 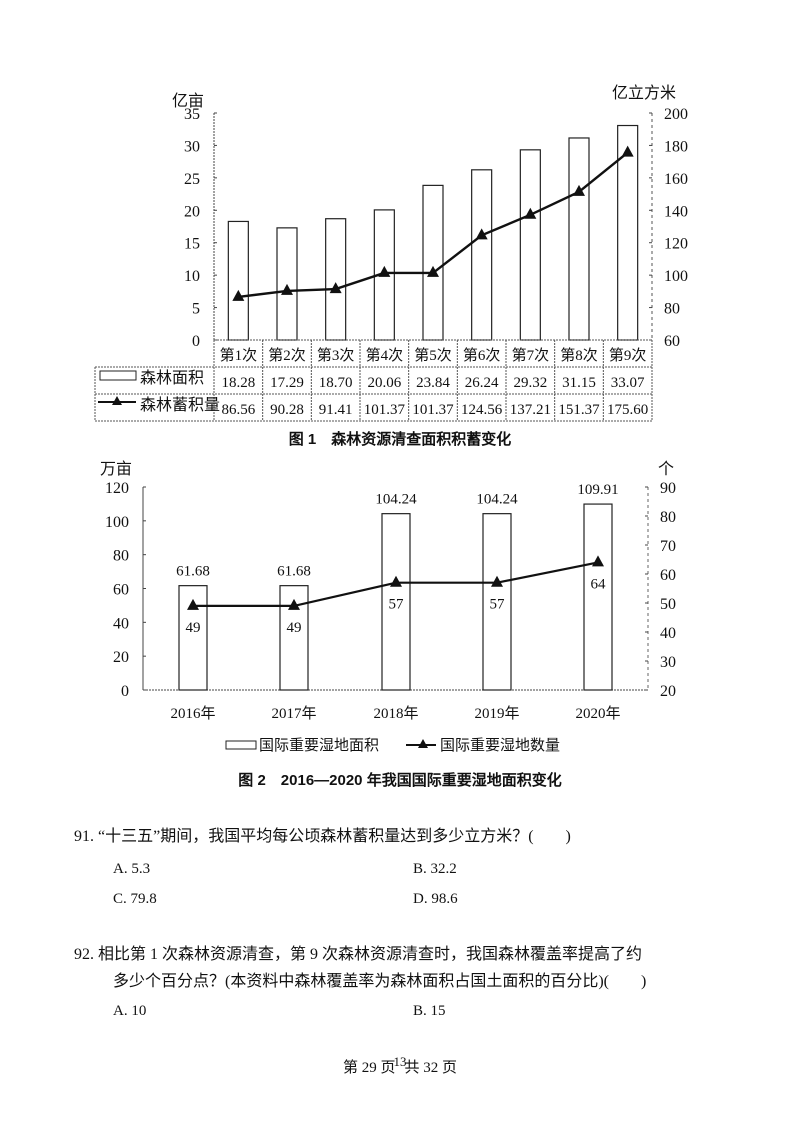 I want to click on y-tick-right: 30, so click(x=668, y=662).